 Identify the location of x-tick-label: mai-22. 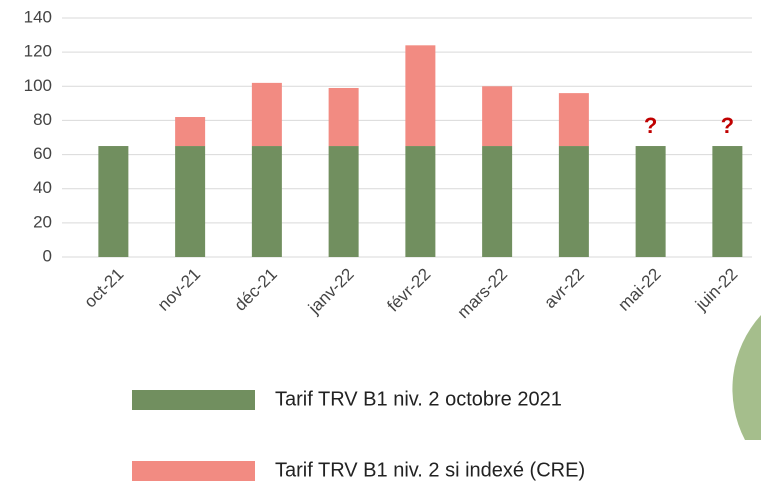
(639, 290).